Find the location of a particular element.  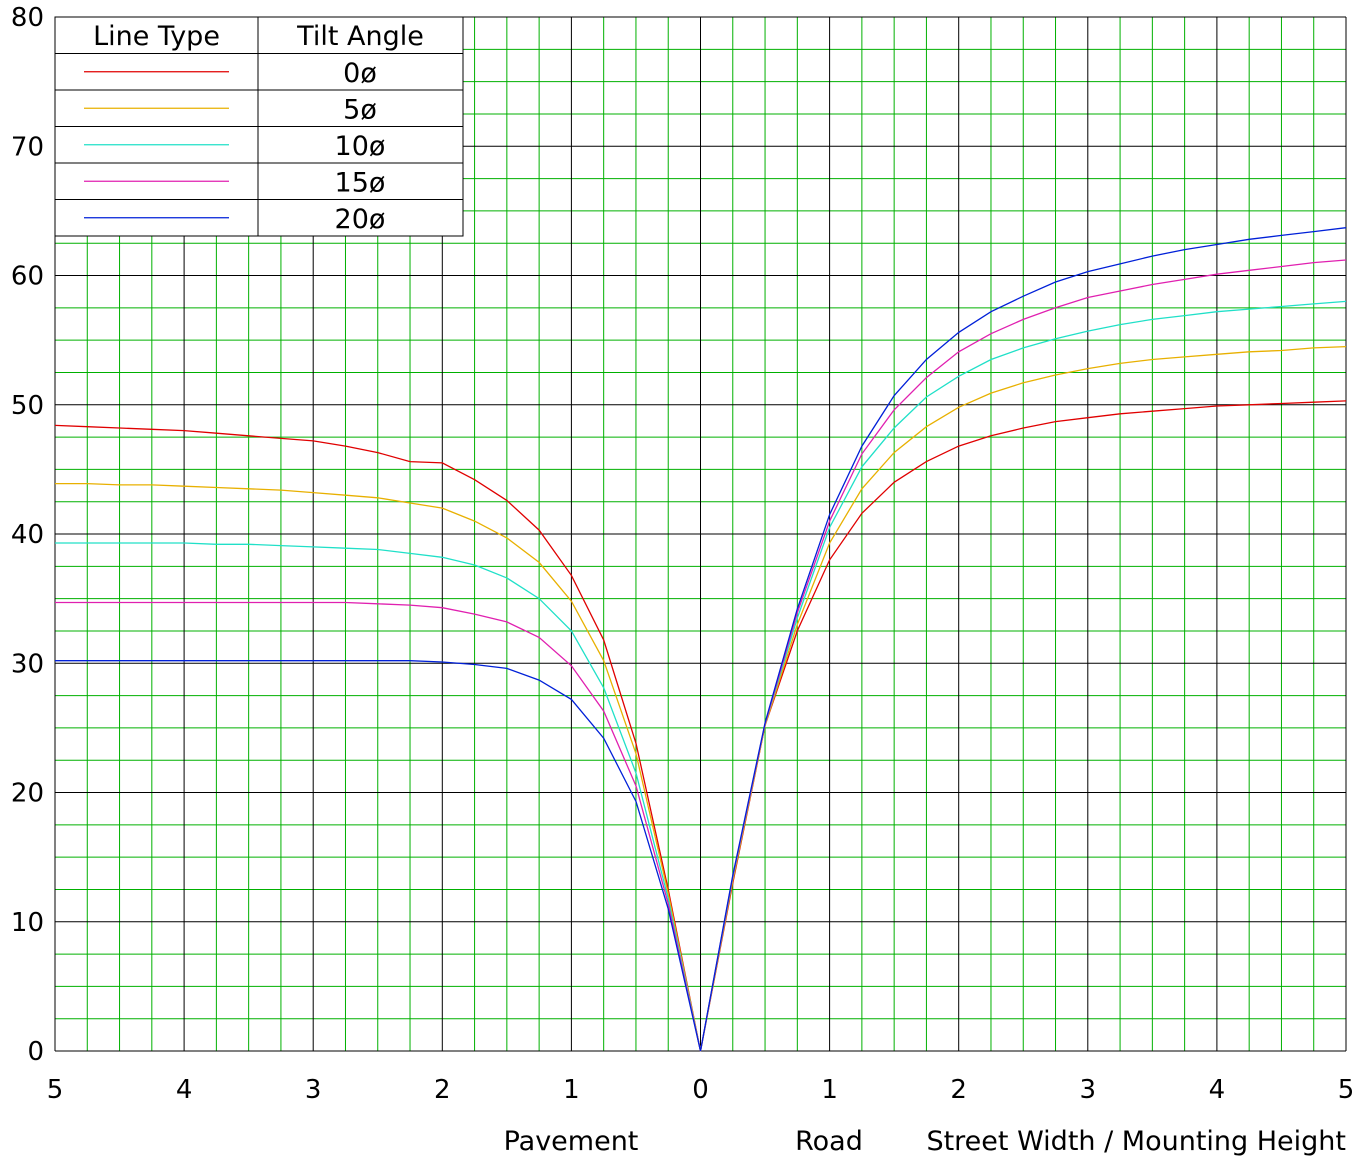

x-caption-pavement: Pavement is located at coordinates (571, 1141).